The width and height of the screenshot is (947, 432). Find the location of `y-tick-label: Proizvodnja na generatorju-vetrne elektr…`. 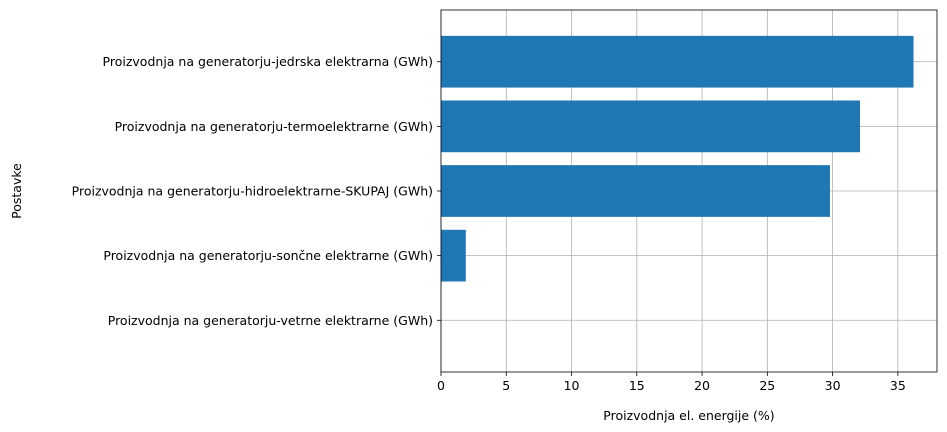

y-tick-label: Proizvodnja na generatorju-vetrne elektr… is located at coordinates (270, 320).